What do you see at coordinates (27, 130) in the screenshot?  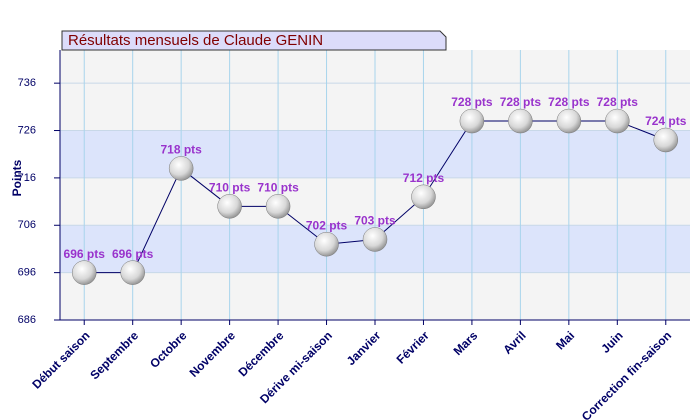 I see `y-tick-label: 726` at bounding box center [27, 130].